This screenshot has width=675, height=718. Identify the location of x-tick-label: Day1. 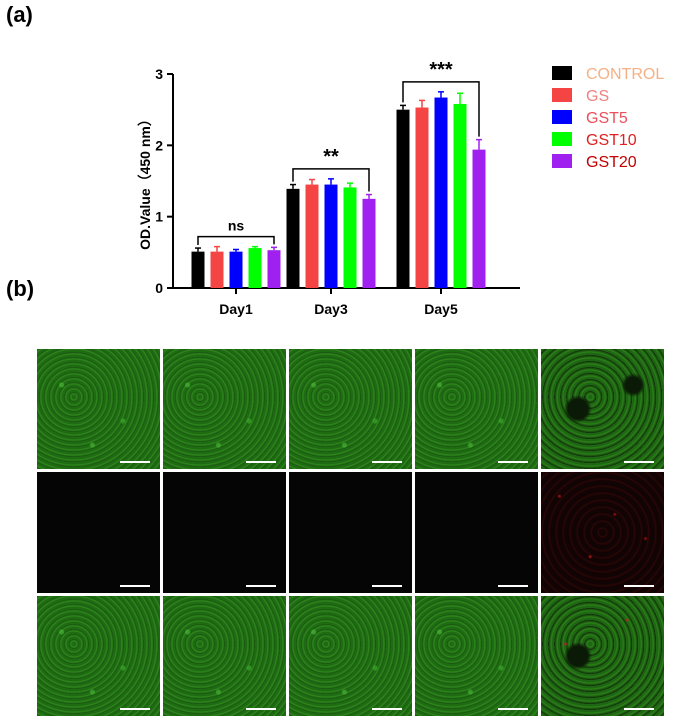
(236, 309).